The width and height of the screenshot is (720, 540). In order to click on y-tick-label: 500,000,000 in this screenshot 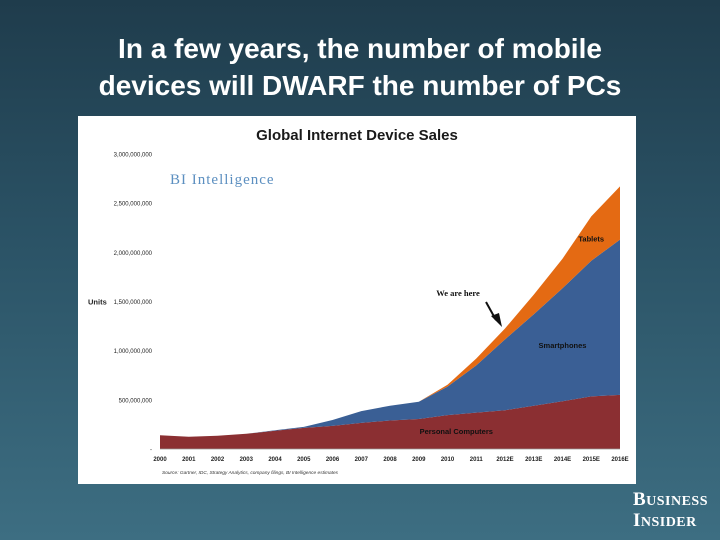, I will do `click(136, 401)`.